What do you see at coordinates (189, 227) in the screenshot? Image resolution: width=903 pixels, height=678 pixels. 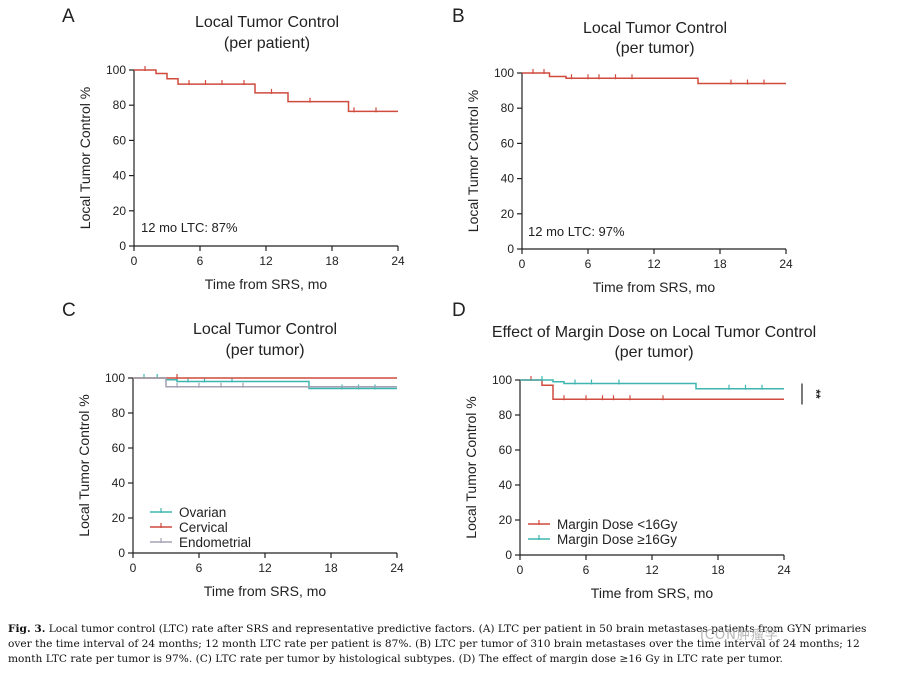 I see `ltc-annotation: 12 mo LTC: 87%` at bounding box center [189, 227].